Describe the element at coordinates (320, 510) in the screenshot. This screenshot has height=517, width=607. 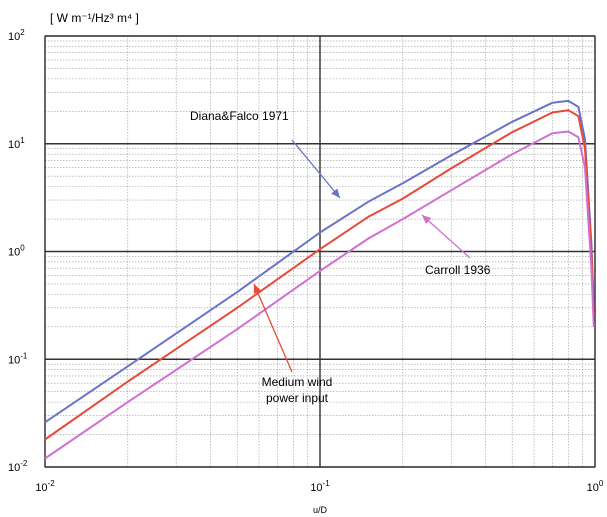
I see `x-axis-label: u/D` at that location.